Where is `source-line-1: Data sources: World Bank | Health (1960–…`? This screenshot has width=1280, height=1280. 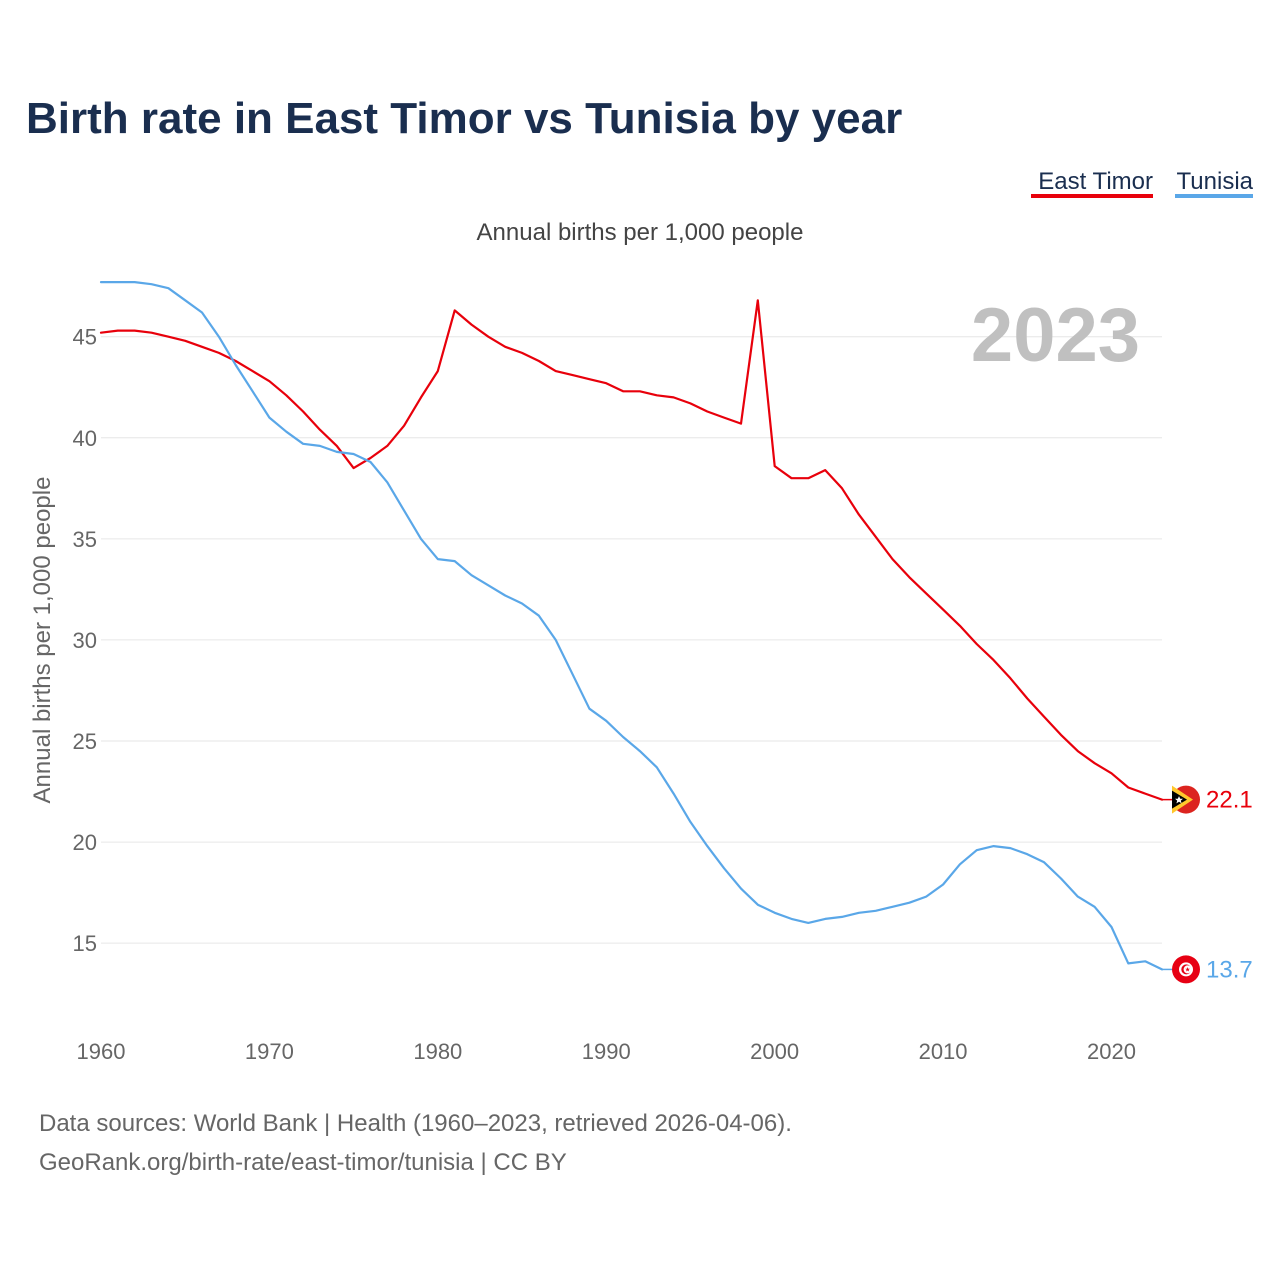
source-line-1: Data sources: World Bank | Health (1960–… is located at coordinates (415, 1123).